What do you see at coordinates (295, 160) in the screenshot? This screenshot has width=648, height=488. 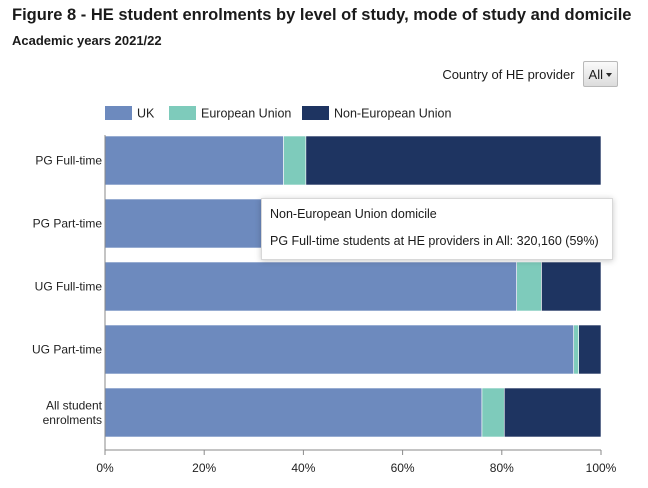 I see `bar-pg-full-time-european-union` at bounding box center [295, 160].